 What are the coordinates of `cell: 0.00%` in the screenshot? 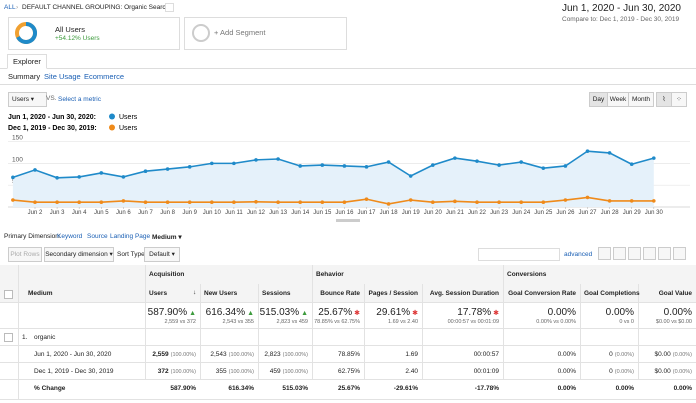 It's located at (539, 371).